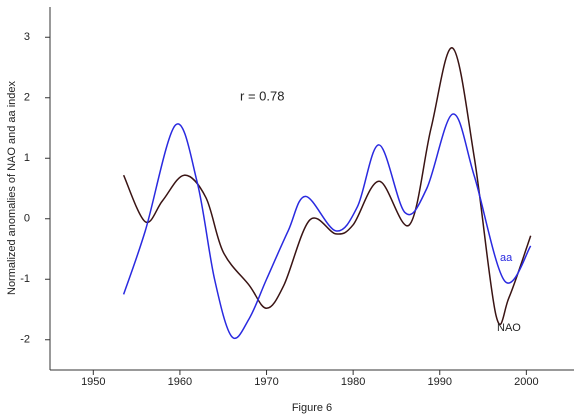 This screenshot has height=420, width=578. I want to click on x-tick-label: 1960, so click(180, 382).